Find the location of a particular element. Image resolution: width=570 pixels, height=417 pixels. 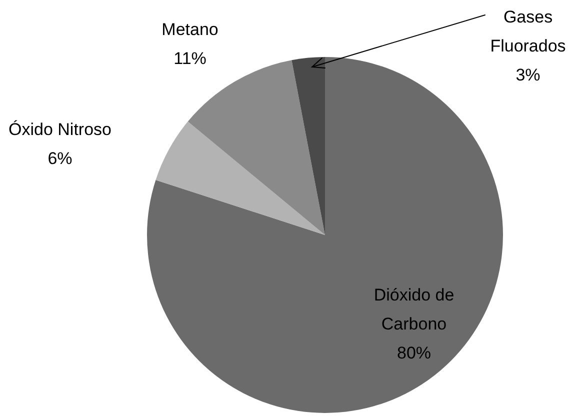

slice-label: Gases Fluorados is located at coordinates (528, 32).